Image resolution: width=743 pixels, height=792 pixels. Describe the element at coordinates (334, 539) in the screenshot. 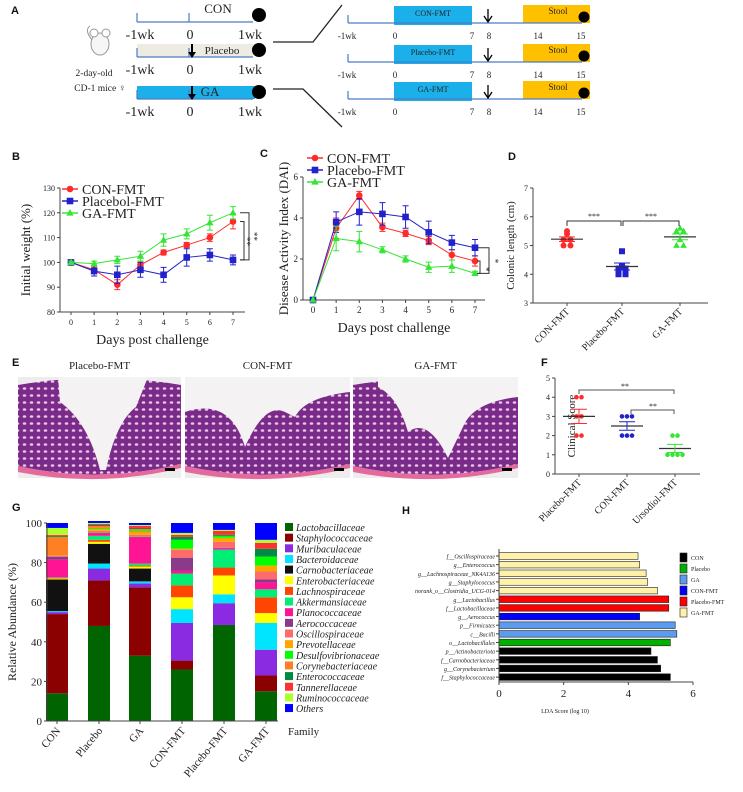

I see `legend-label: Staphylococcaceae` at that location.